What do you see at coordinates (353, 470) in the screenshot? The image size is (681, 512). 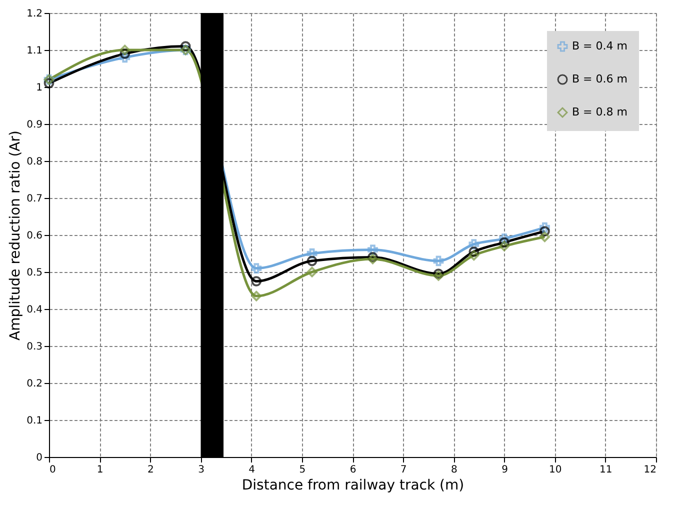 I see `x-tick-label: 6` at bounding box center [353, 470].